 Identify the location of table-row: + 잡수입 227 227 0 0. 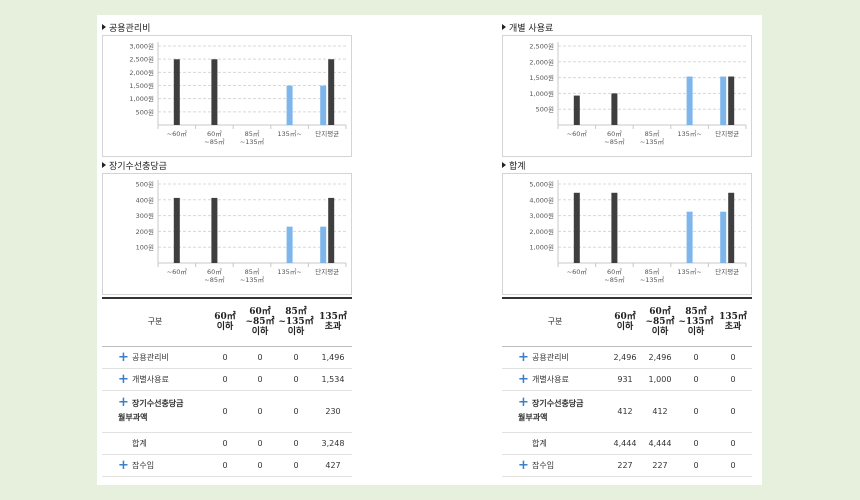
(627, 465).